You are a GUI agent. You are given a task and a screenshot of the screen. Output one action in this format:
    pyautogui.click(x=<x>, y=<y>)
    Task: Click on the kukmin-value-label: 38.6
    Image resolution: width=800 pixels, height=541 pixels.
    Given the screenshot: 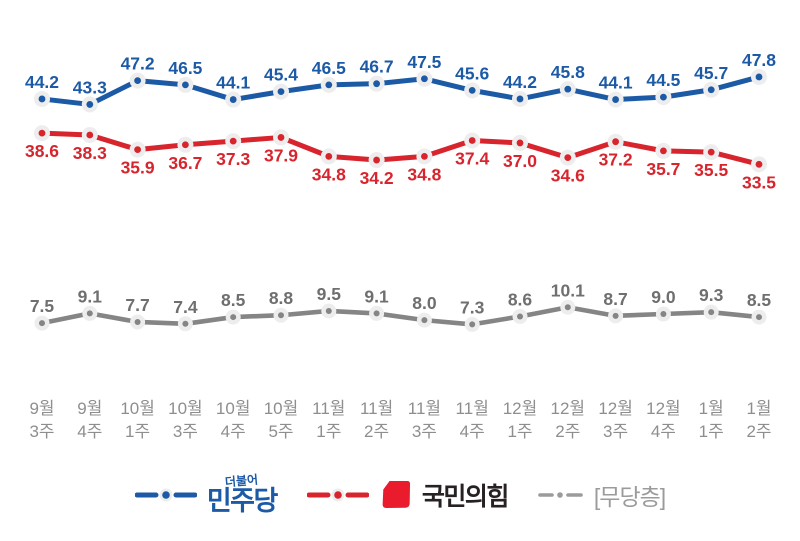 What is the action you would take?
    pyautogui.click(x=42, y=151)
    